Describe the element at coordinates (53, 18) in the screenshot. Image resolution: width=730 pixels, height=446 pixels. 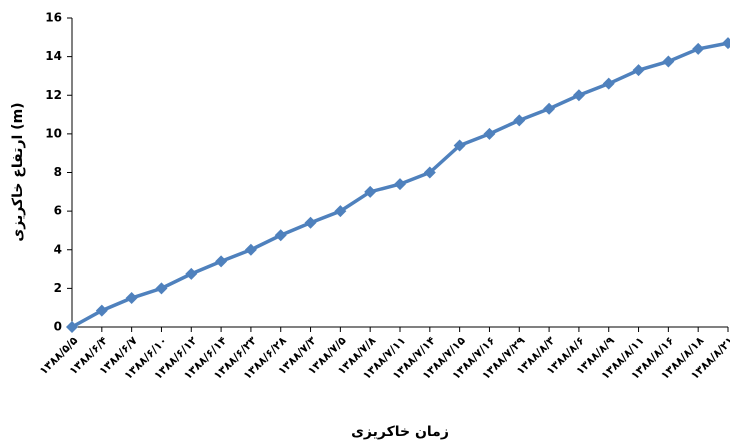
I see `y-tick-label: 16` at that location.